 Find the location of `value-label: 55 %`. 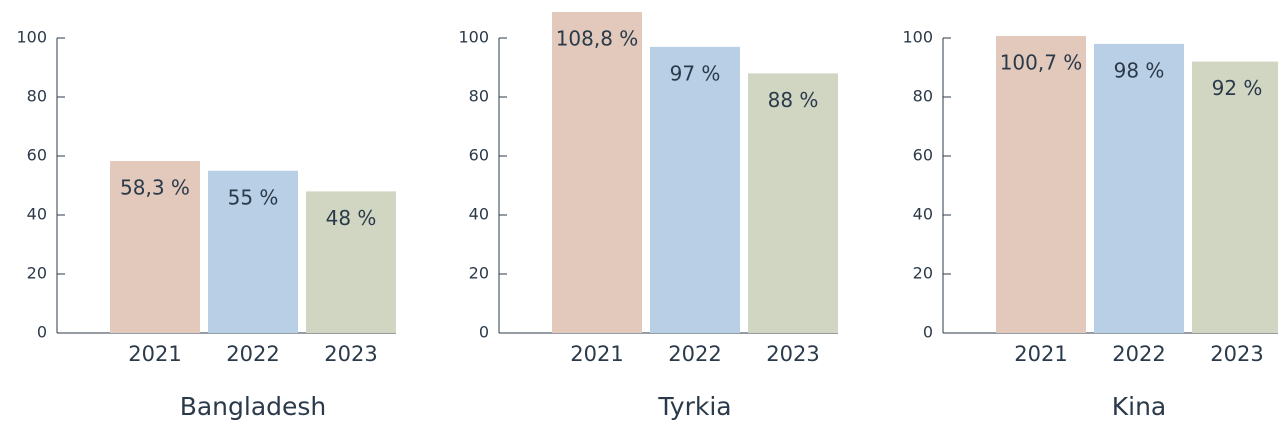

value-label: 55 % is located at coordinates (253, 197).